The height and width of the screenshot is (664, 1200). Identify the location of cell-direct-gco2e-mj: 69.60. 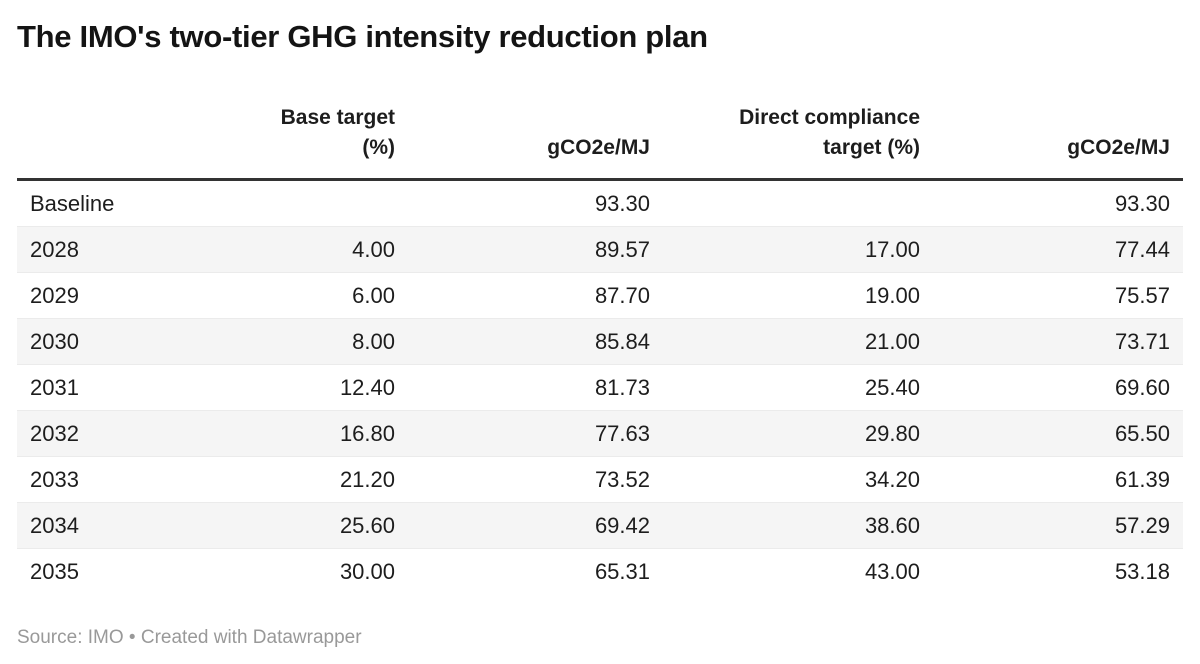
(1058, 387).